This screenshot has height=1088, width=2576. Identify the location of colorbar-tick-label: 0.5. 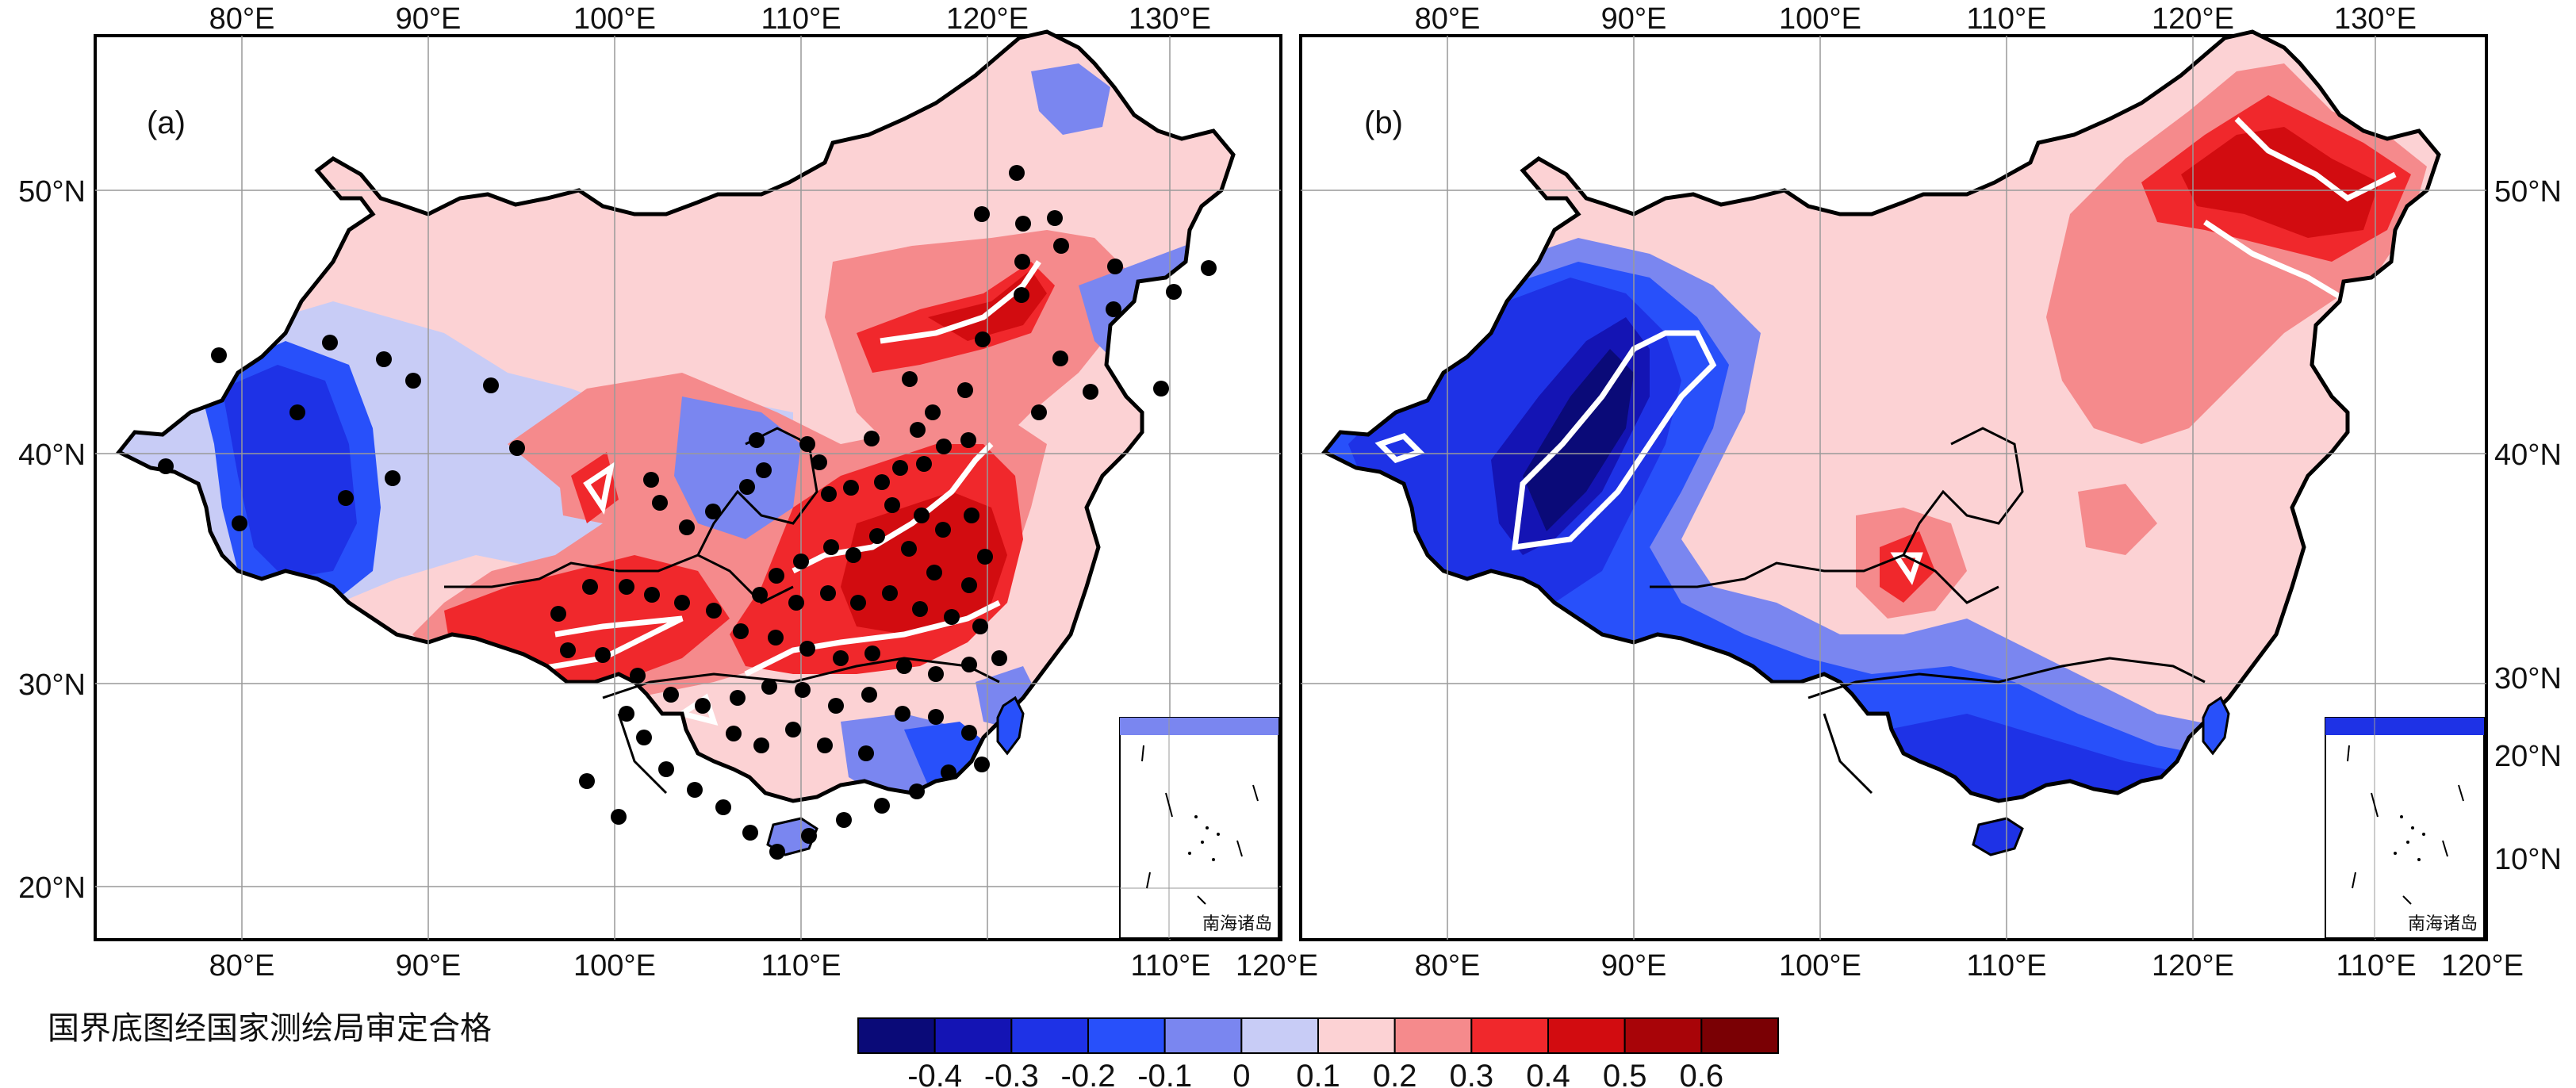
(1625, 1073).